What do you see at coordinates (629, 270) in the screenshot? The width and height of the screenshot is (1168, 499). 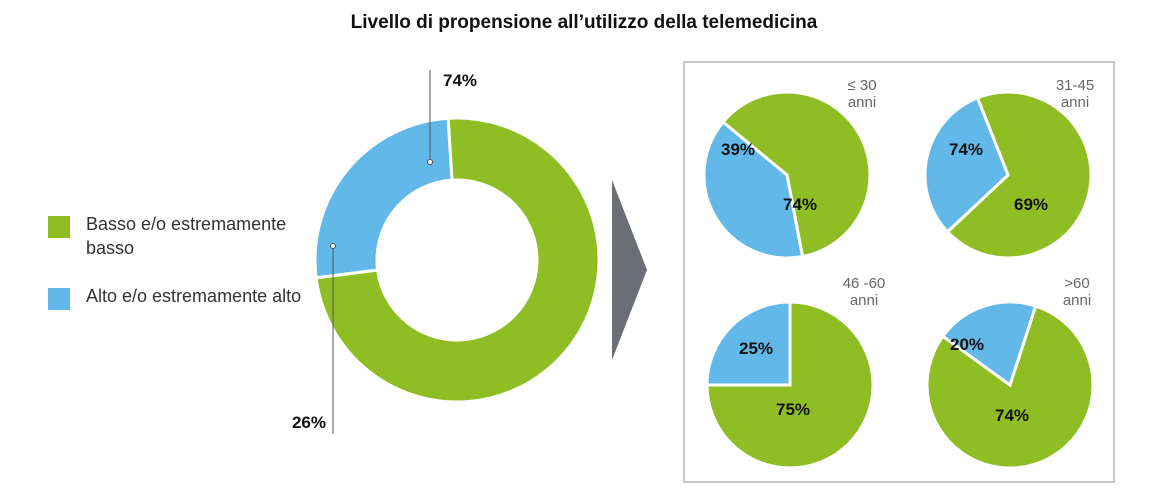 I see `arrow-shape` at bounding box center [629, 270].